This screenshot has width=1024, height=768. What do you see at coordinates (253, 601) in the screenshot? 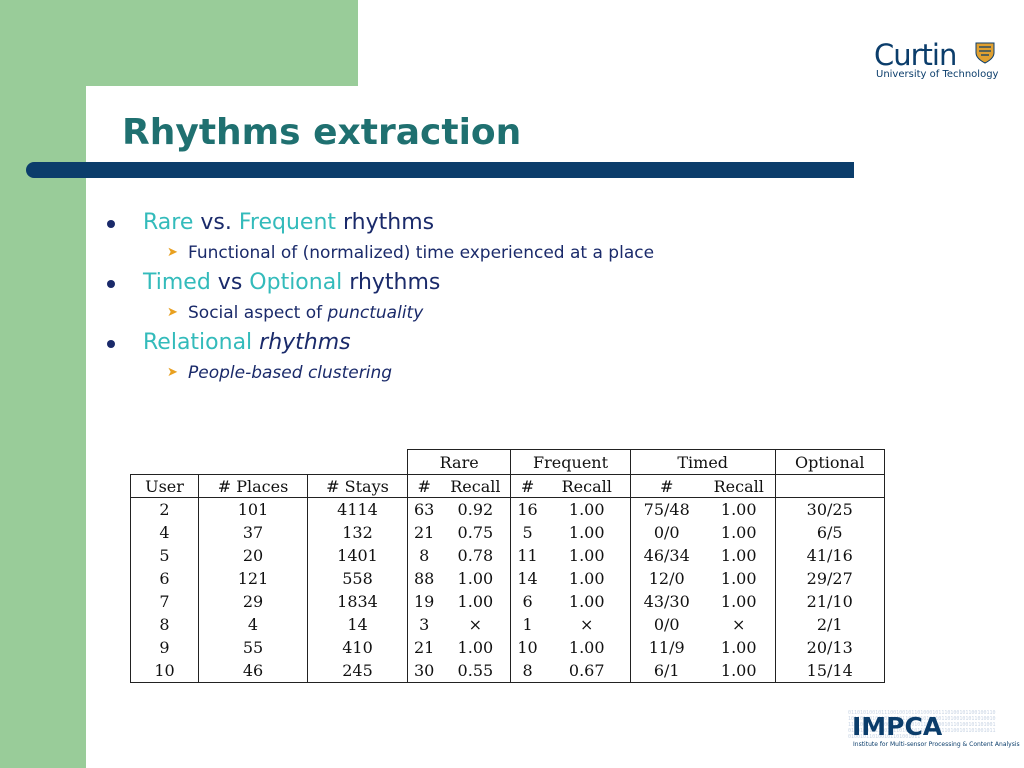
I see `table-cell: 29` at bounding box center [253, 601].